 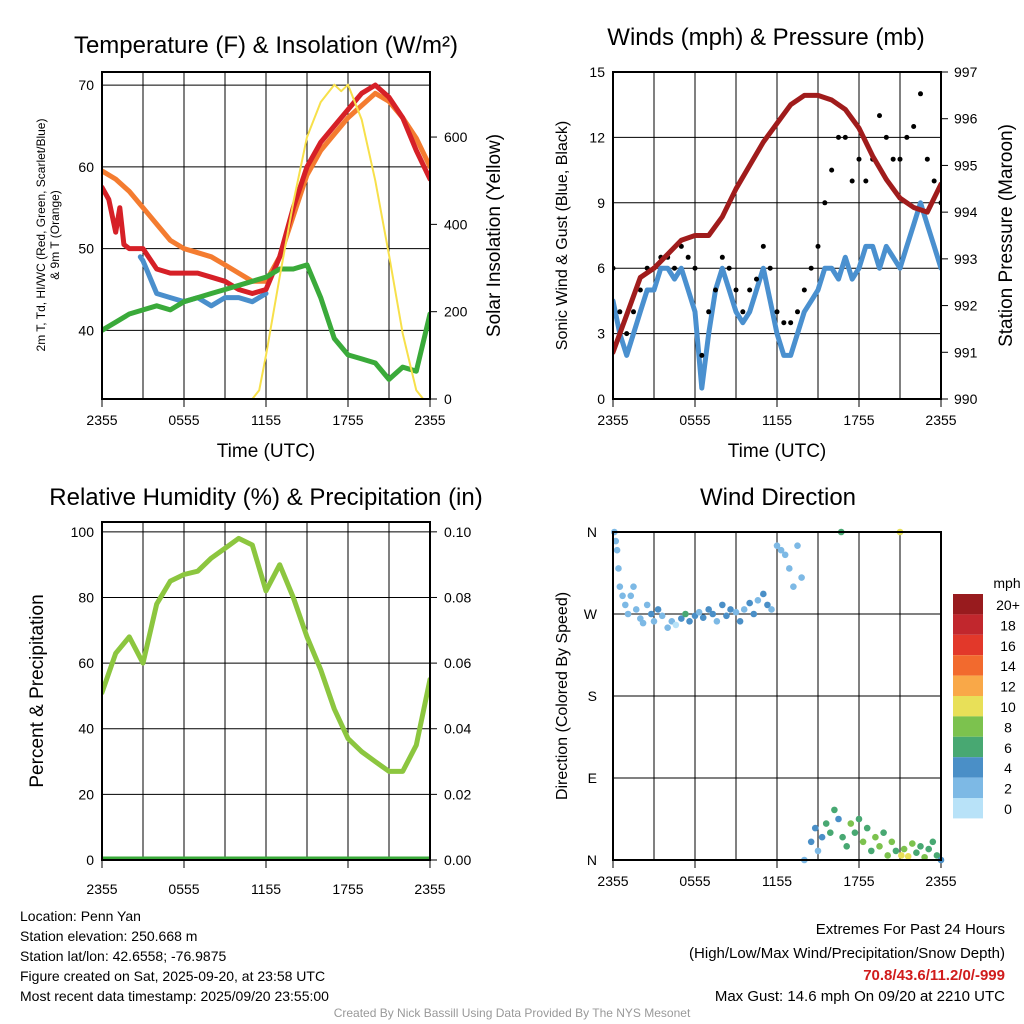 What do you see at coordinates (1006, 235) in the screenshot?
I see `y2-axis-label: Station Pressure (Maroon)` at bounding box center [1006, 235].